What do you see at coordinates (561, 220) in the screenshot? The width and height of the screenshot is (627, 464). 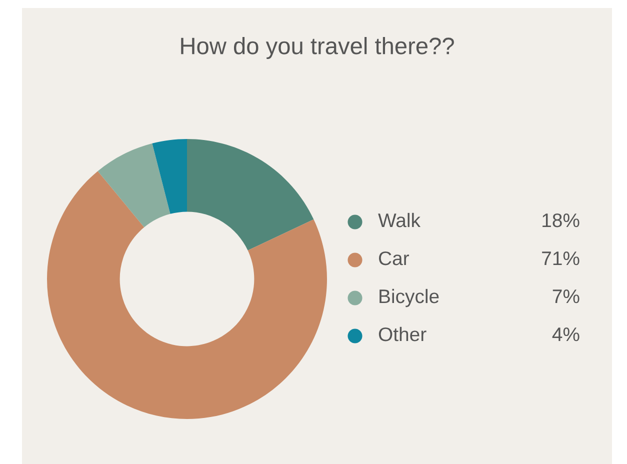 I see `data-label: 18%` at bounding box center [561, 220].